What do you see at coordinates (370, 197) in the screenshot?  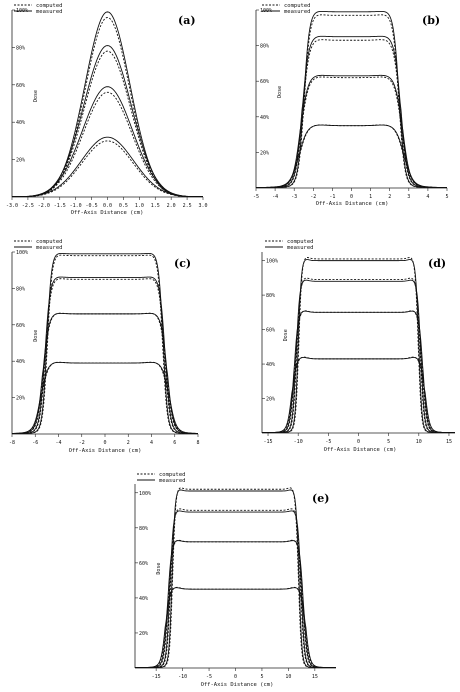 I see `x-tick-label: 1` at bounding box center [370, 197].